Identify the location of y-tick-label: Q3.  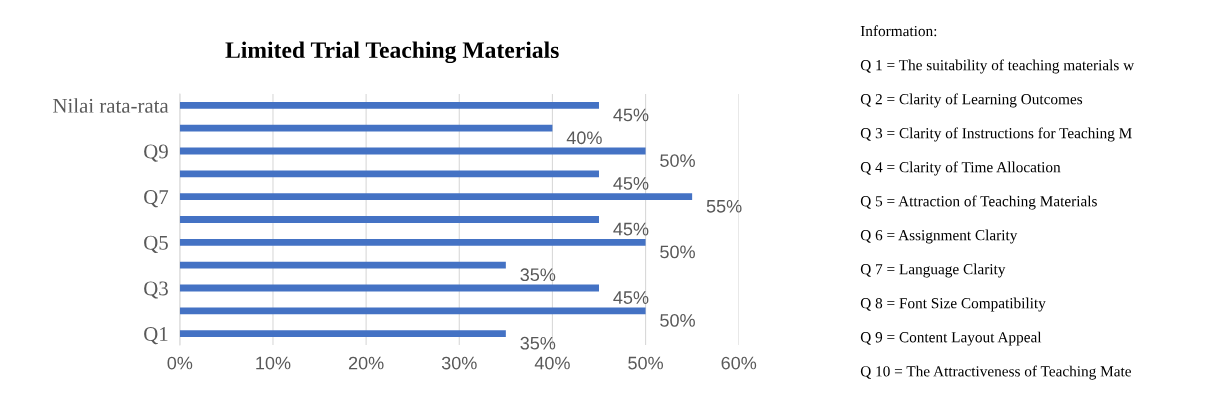
(156, 290).